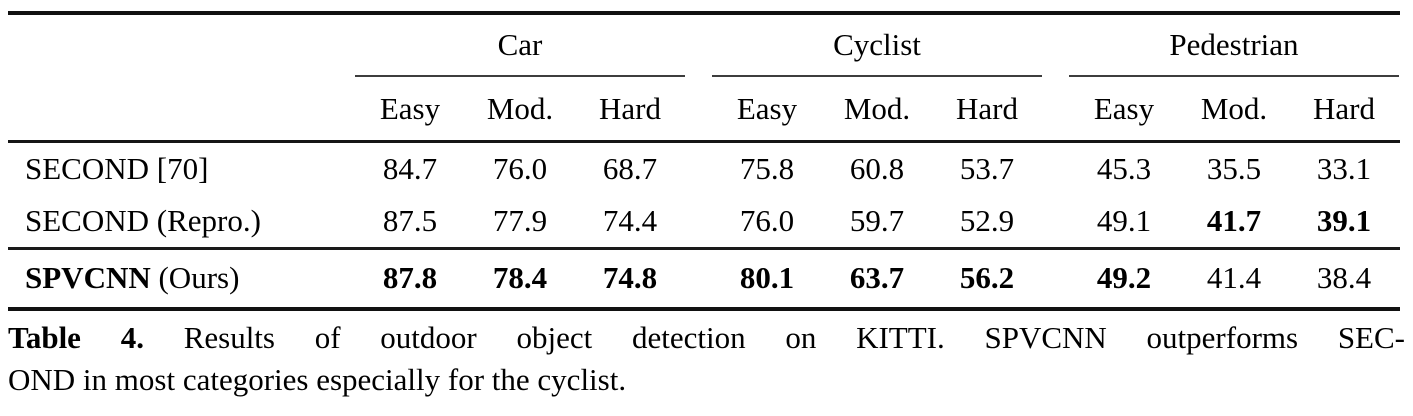 Image resolution: width=1413 pixels, height=416 pixels. I want to click on caption-label: Table 4., so click(76, 337).